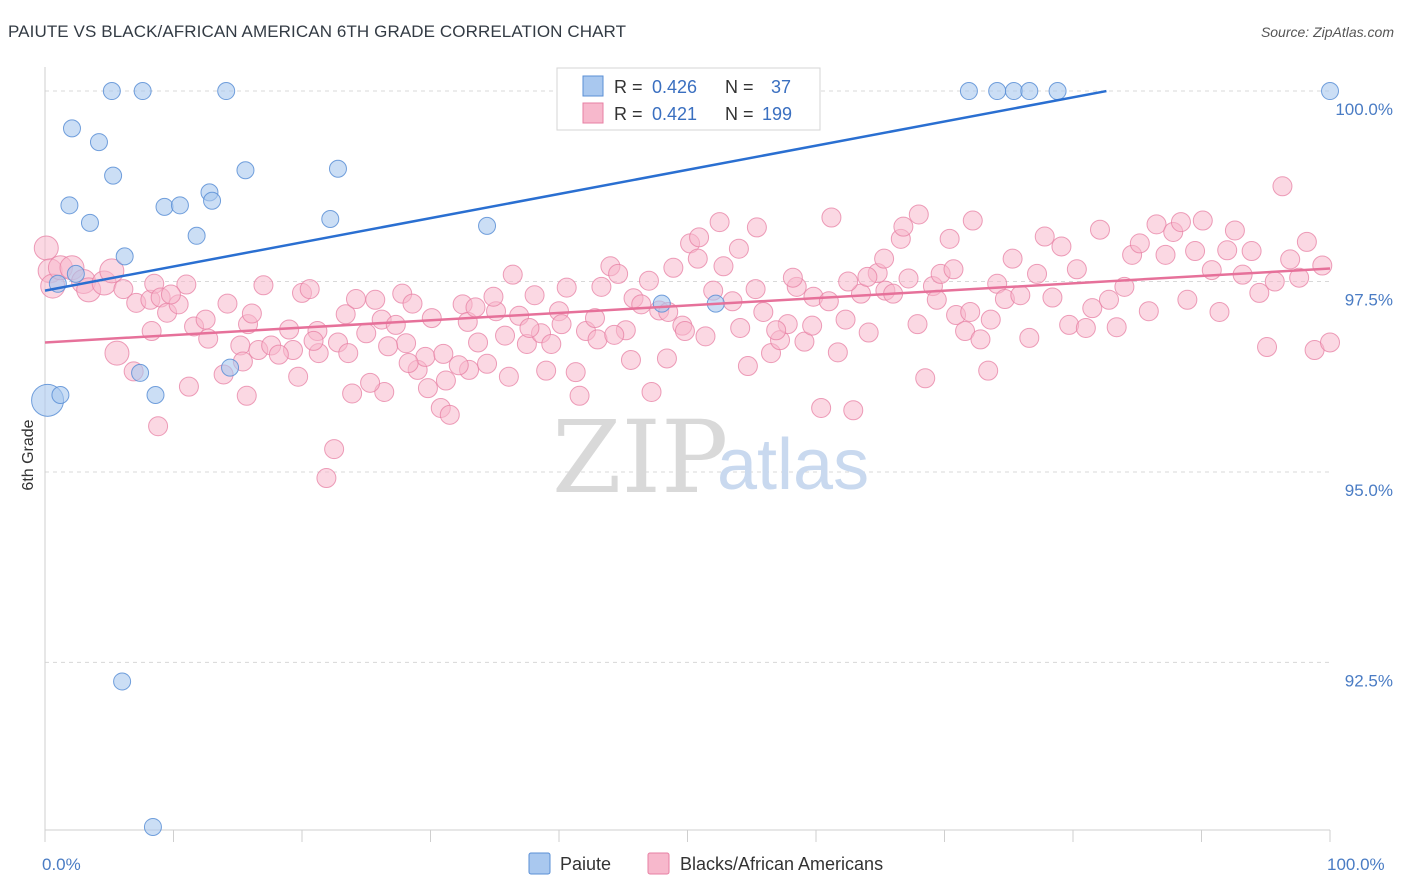  I want to click on y-tick-label-0: 100.0%, so click(1364, 109).